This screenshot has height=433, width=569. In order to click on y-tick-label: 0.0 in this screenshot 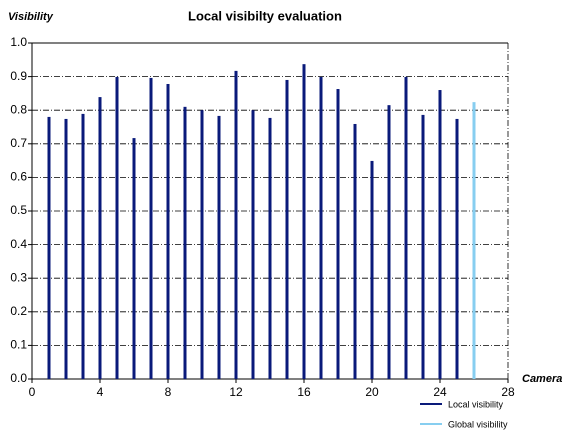, I will do `click(18, 378)`.